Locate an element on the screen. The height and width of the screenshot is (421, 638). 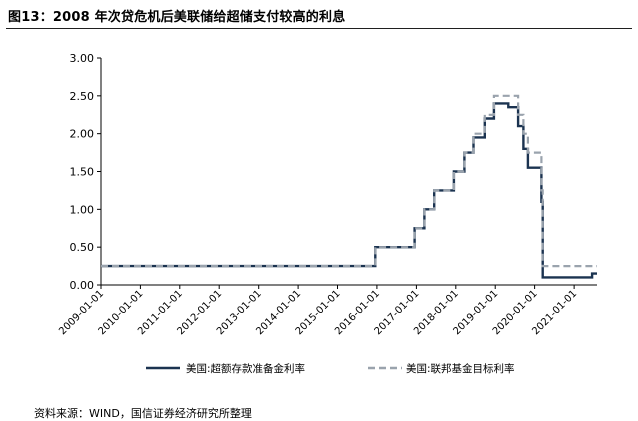
legend-label: 美国:超额存款准备金利率 is located at coordinates (245, 368).